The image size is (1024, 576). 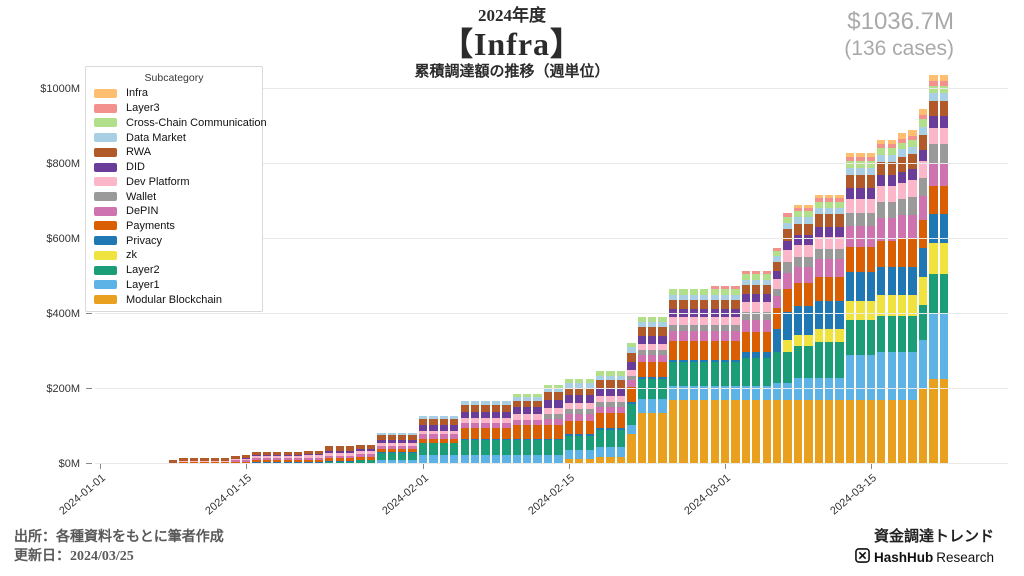 What do you see at coordinates (63, 314) in the screenshot?
I see `y-axis-label: $400M` at bounding box center [63, 314].